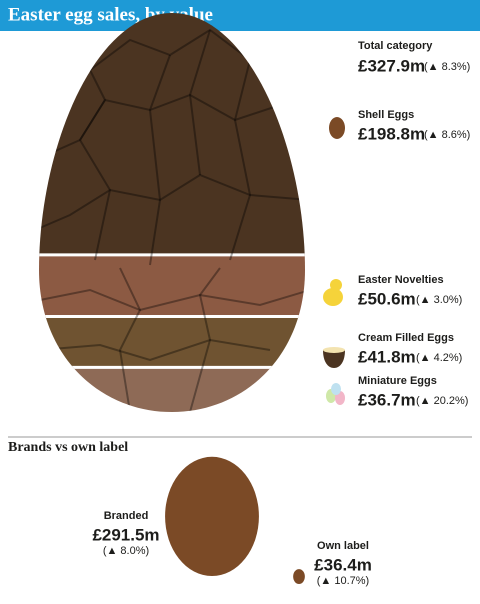 The height and width of the screenshot is (604, 480). I want to click on item-value: £291.5m, so click(125, 534).